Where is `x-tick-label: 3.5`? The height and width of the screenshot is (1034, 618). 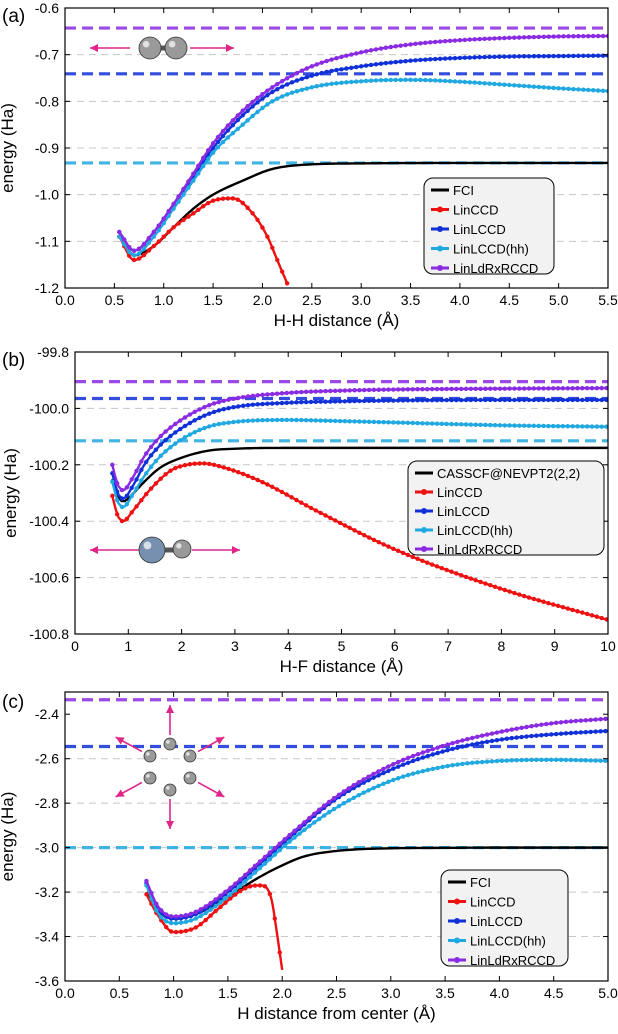
x-tick-label: 3.5 is located at coordinates (411, 300).